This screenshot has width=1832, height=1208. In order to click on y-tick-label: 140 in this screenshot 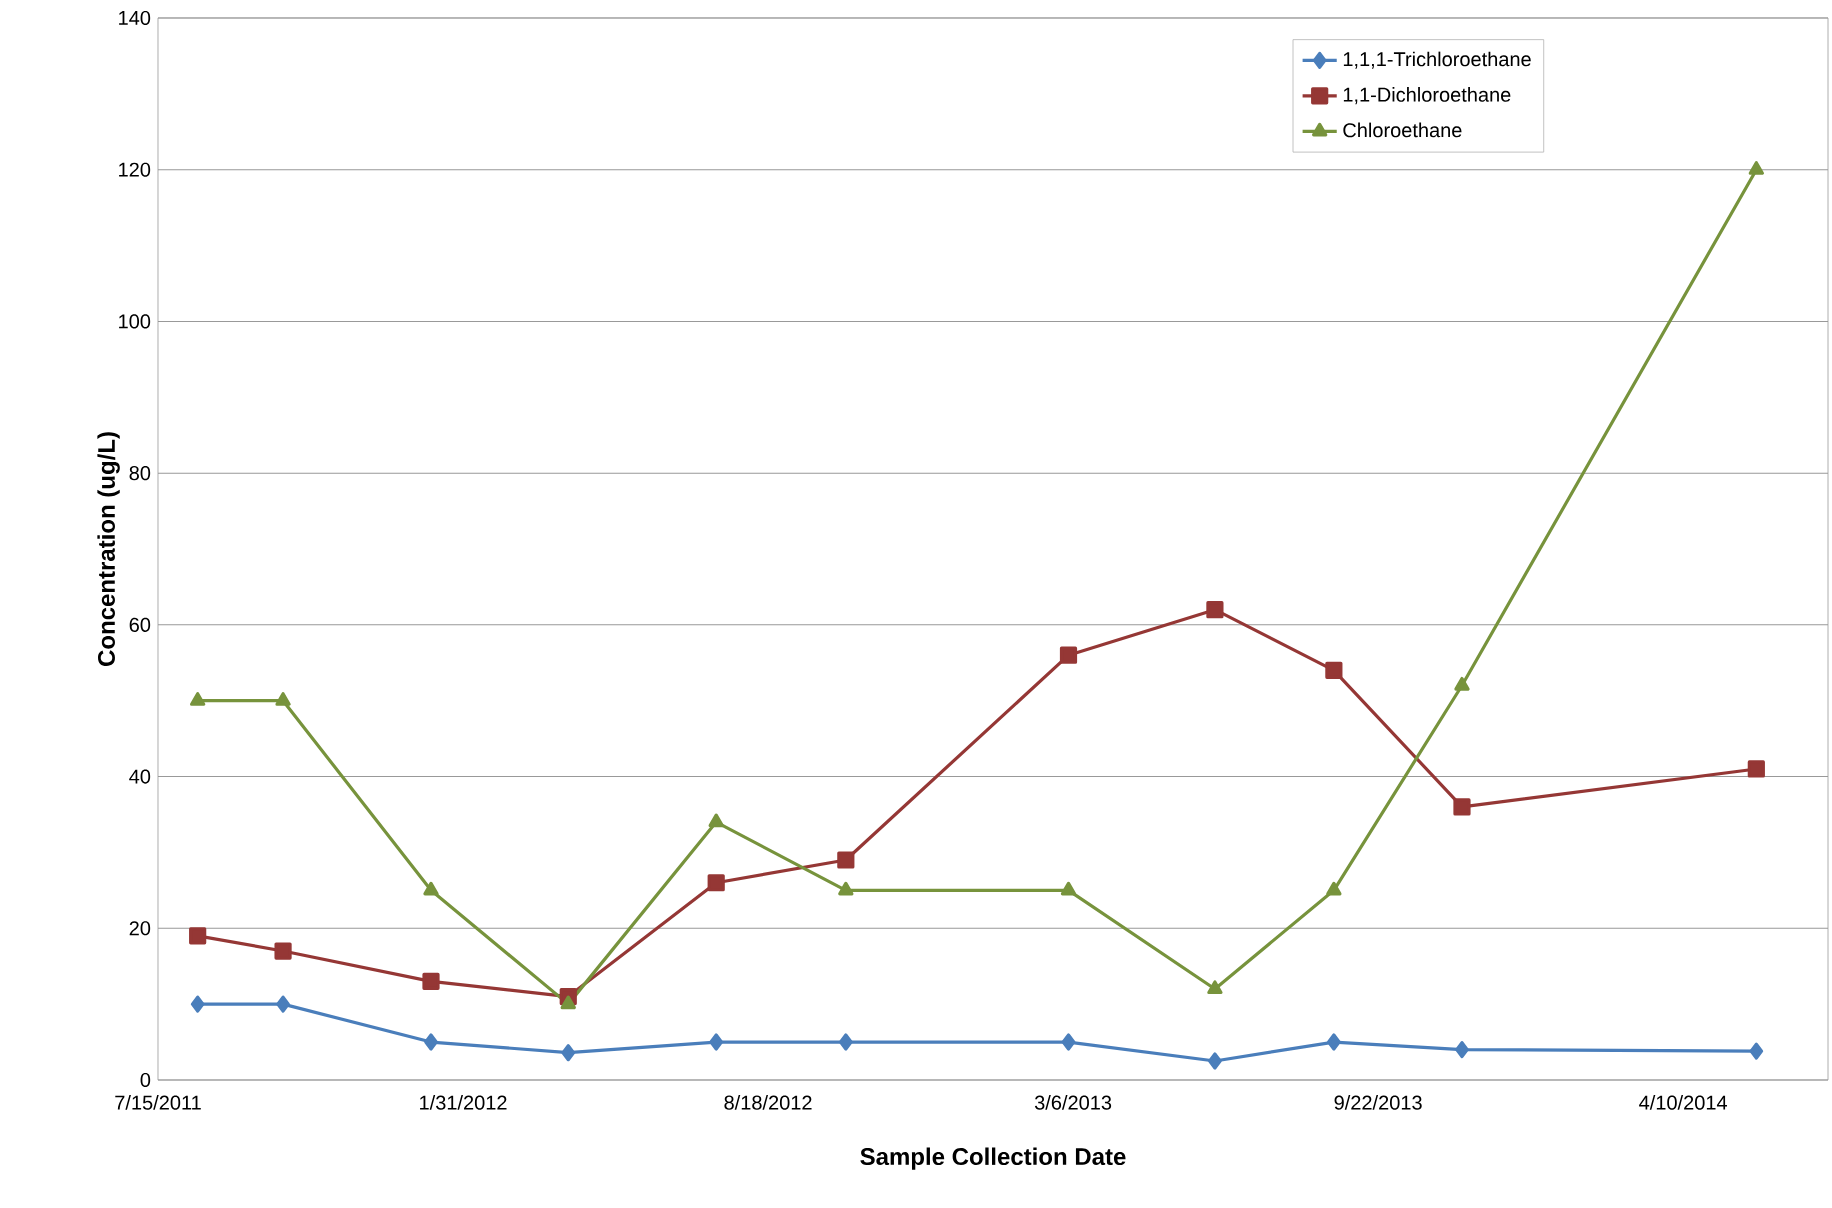, I will do `click(135, 18)`.